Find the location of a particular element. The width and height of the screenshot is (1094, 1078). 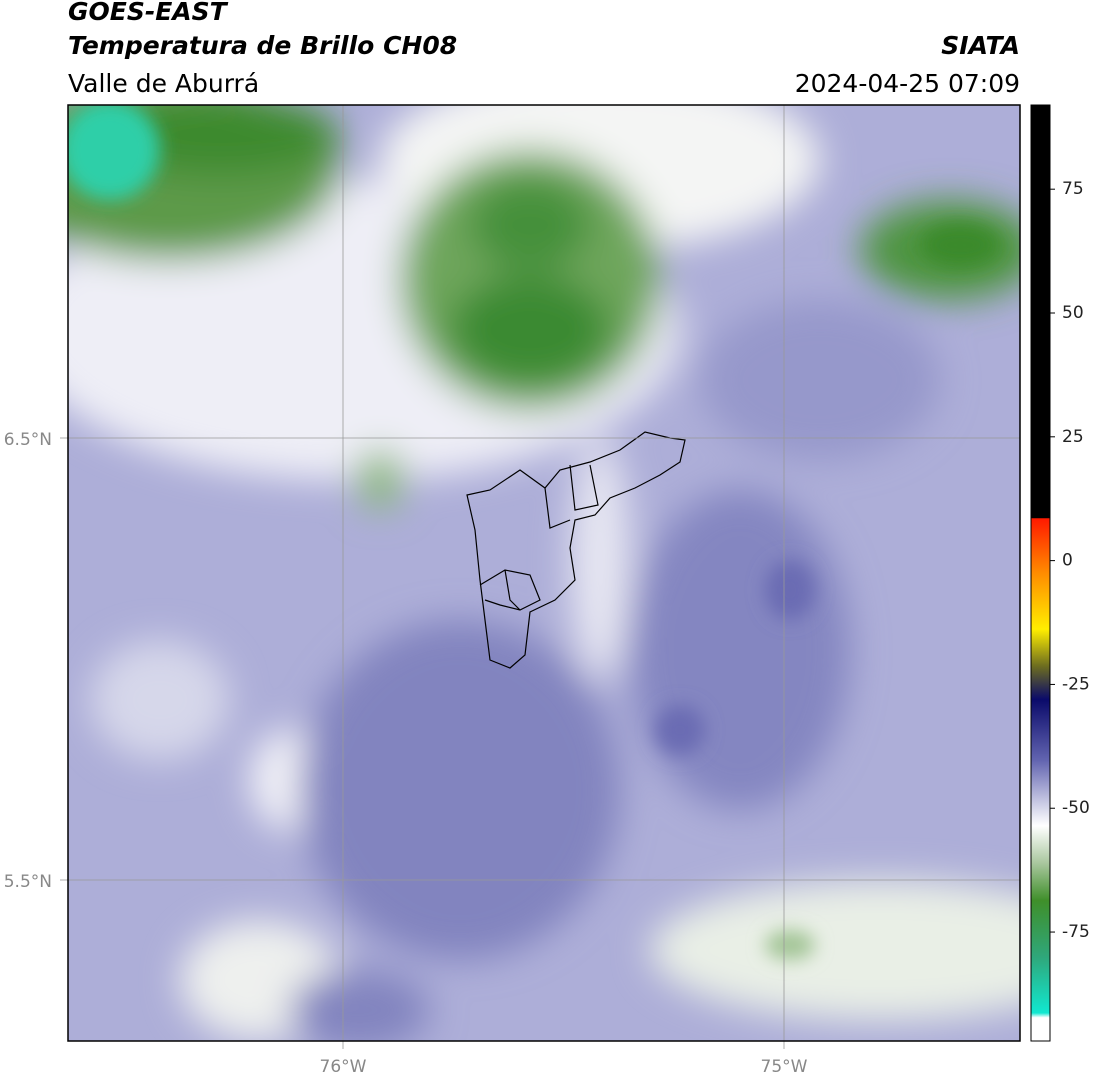

lat-label: 6.5°N is located at coordinates (28, 440).